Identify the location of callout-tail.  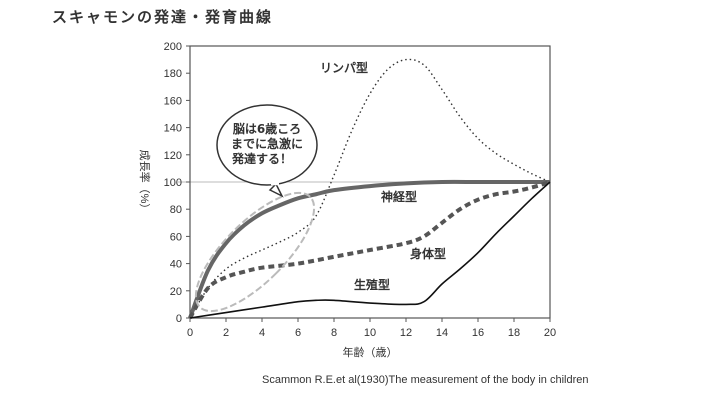
(276, 190).